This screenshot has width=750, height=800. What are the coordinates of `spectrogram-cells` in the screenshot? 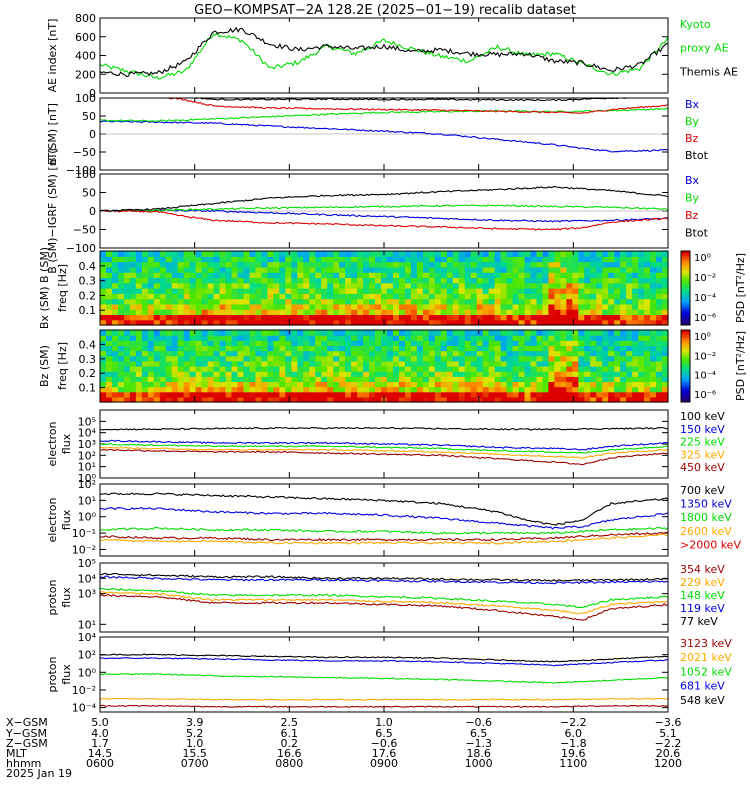 It's located at (384, 366).